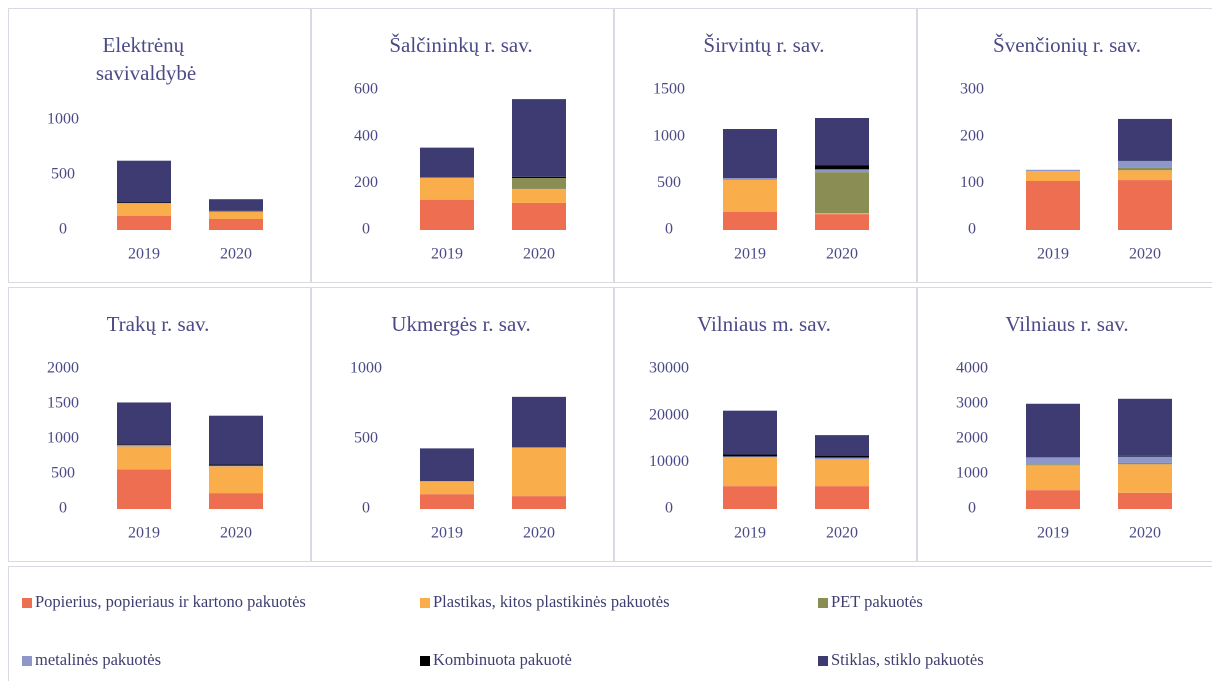 This screenshot has width=1212, height=681. Describe the element at coordinates (551, 601) in the screenshot. I see `legend-label: Plastikas, kitos plastikinės pakuotės` at that location.